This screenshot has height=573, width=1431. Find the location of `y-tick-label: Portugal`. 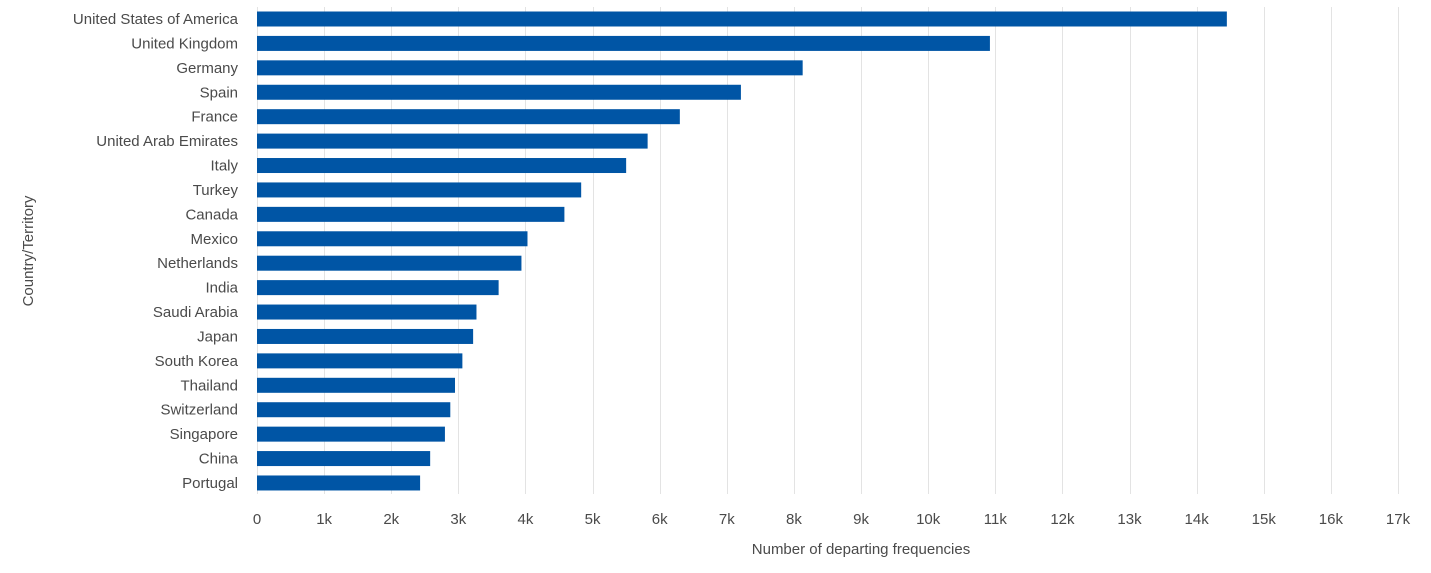

y-tick-label: Portugal is located at coordinates (210, 483).